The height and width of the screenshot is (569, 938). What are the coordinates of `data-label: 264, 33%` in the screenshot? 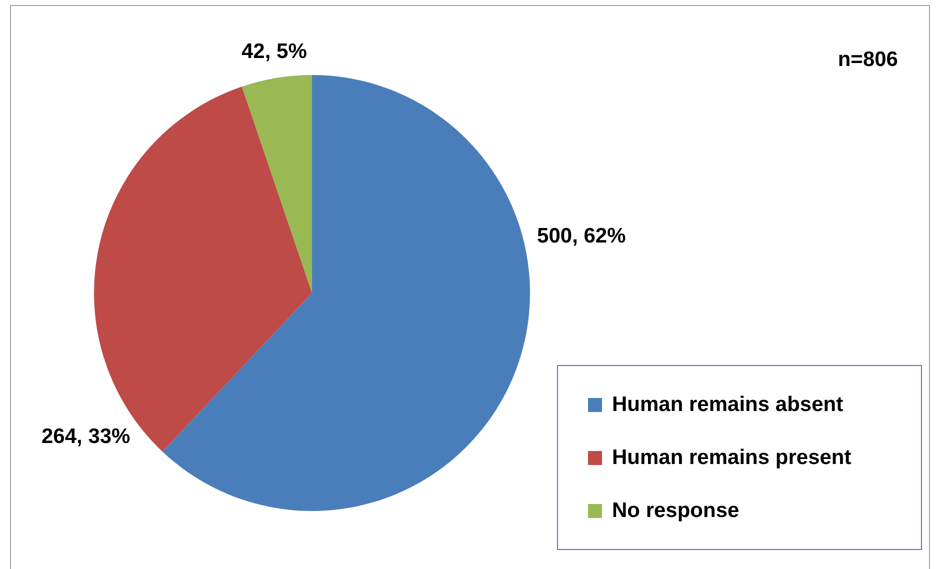 It's located at (86, 436).